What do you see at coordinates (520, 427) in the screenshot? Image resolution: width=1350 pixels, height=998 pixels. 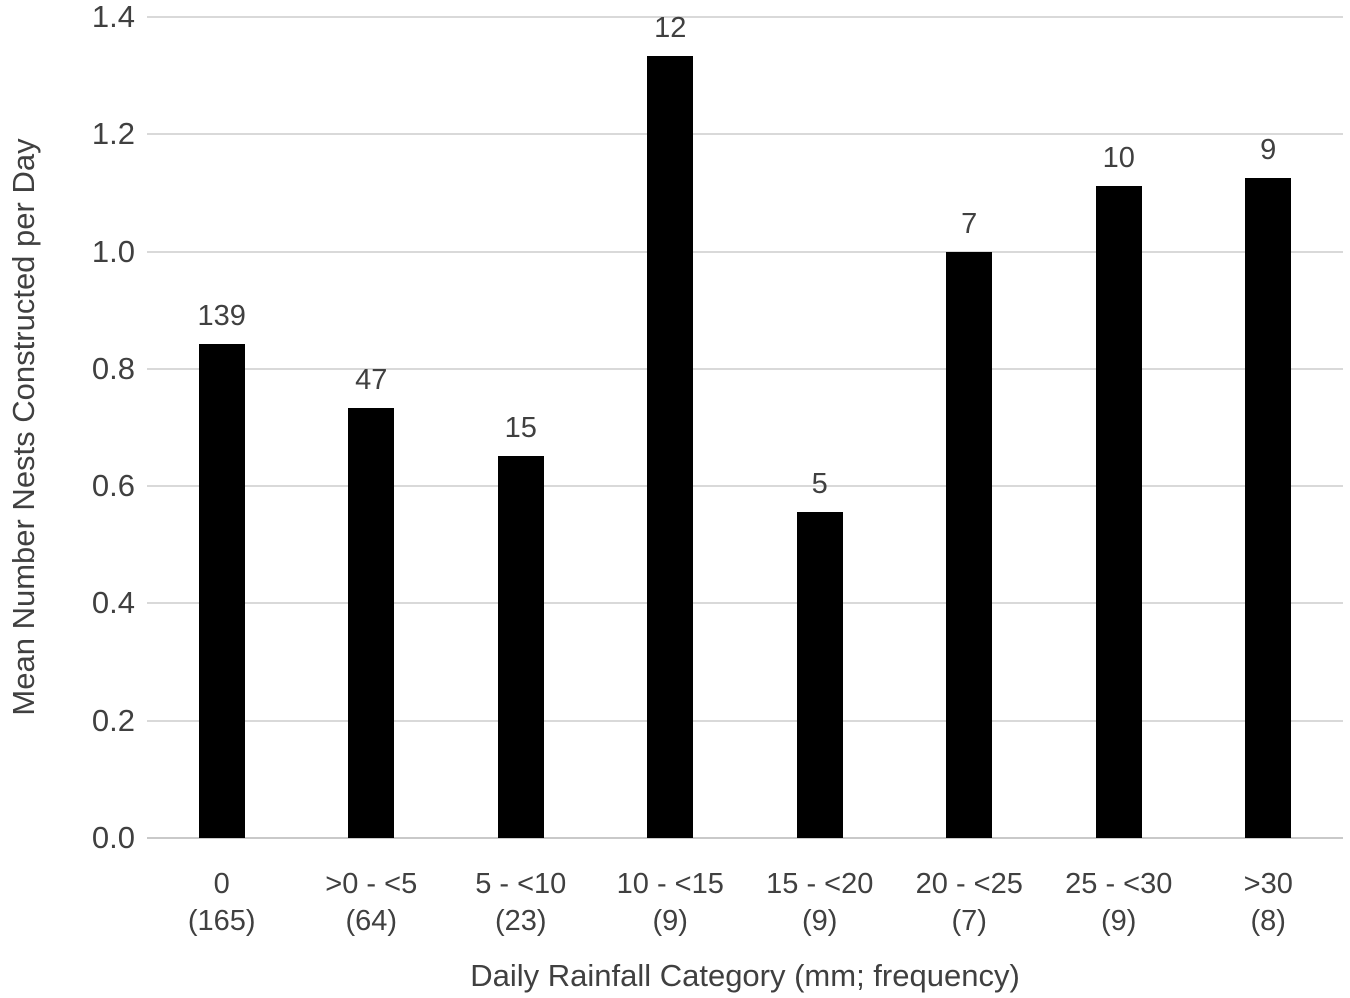 I see `bar-value-label: 15` at bounding box center [520, 427].